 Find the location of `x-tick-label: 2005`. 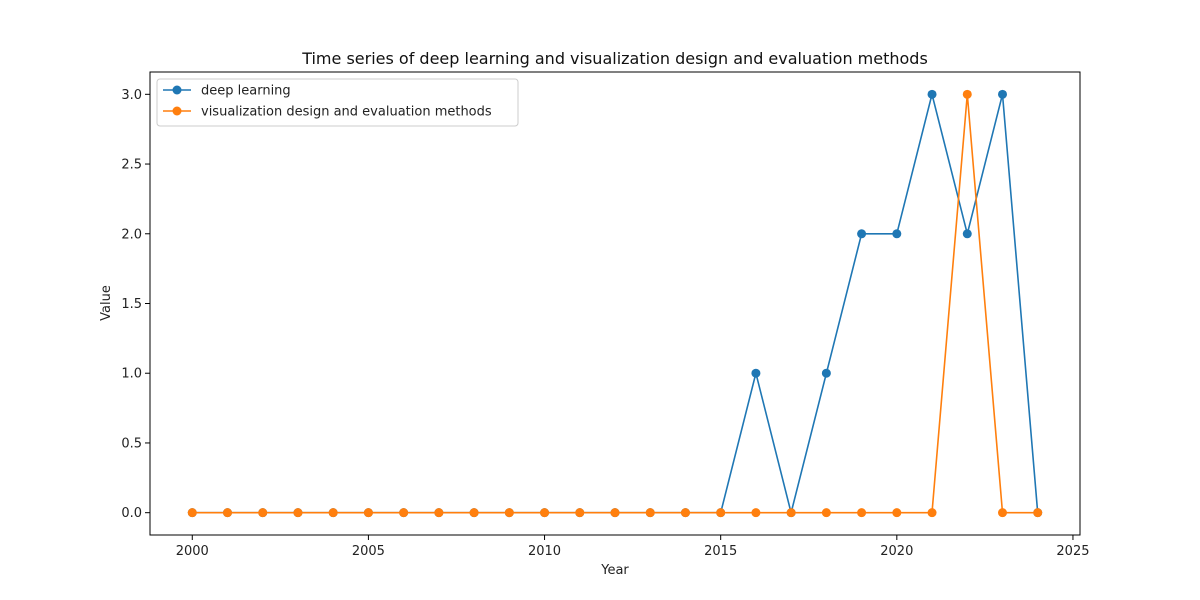

x-tick-label: 2005 is located at coordinates (368, 551).